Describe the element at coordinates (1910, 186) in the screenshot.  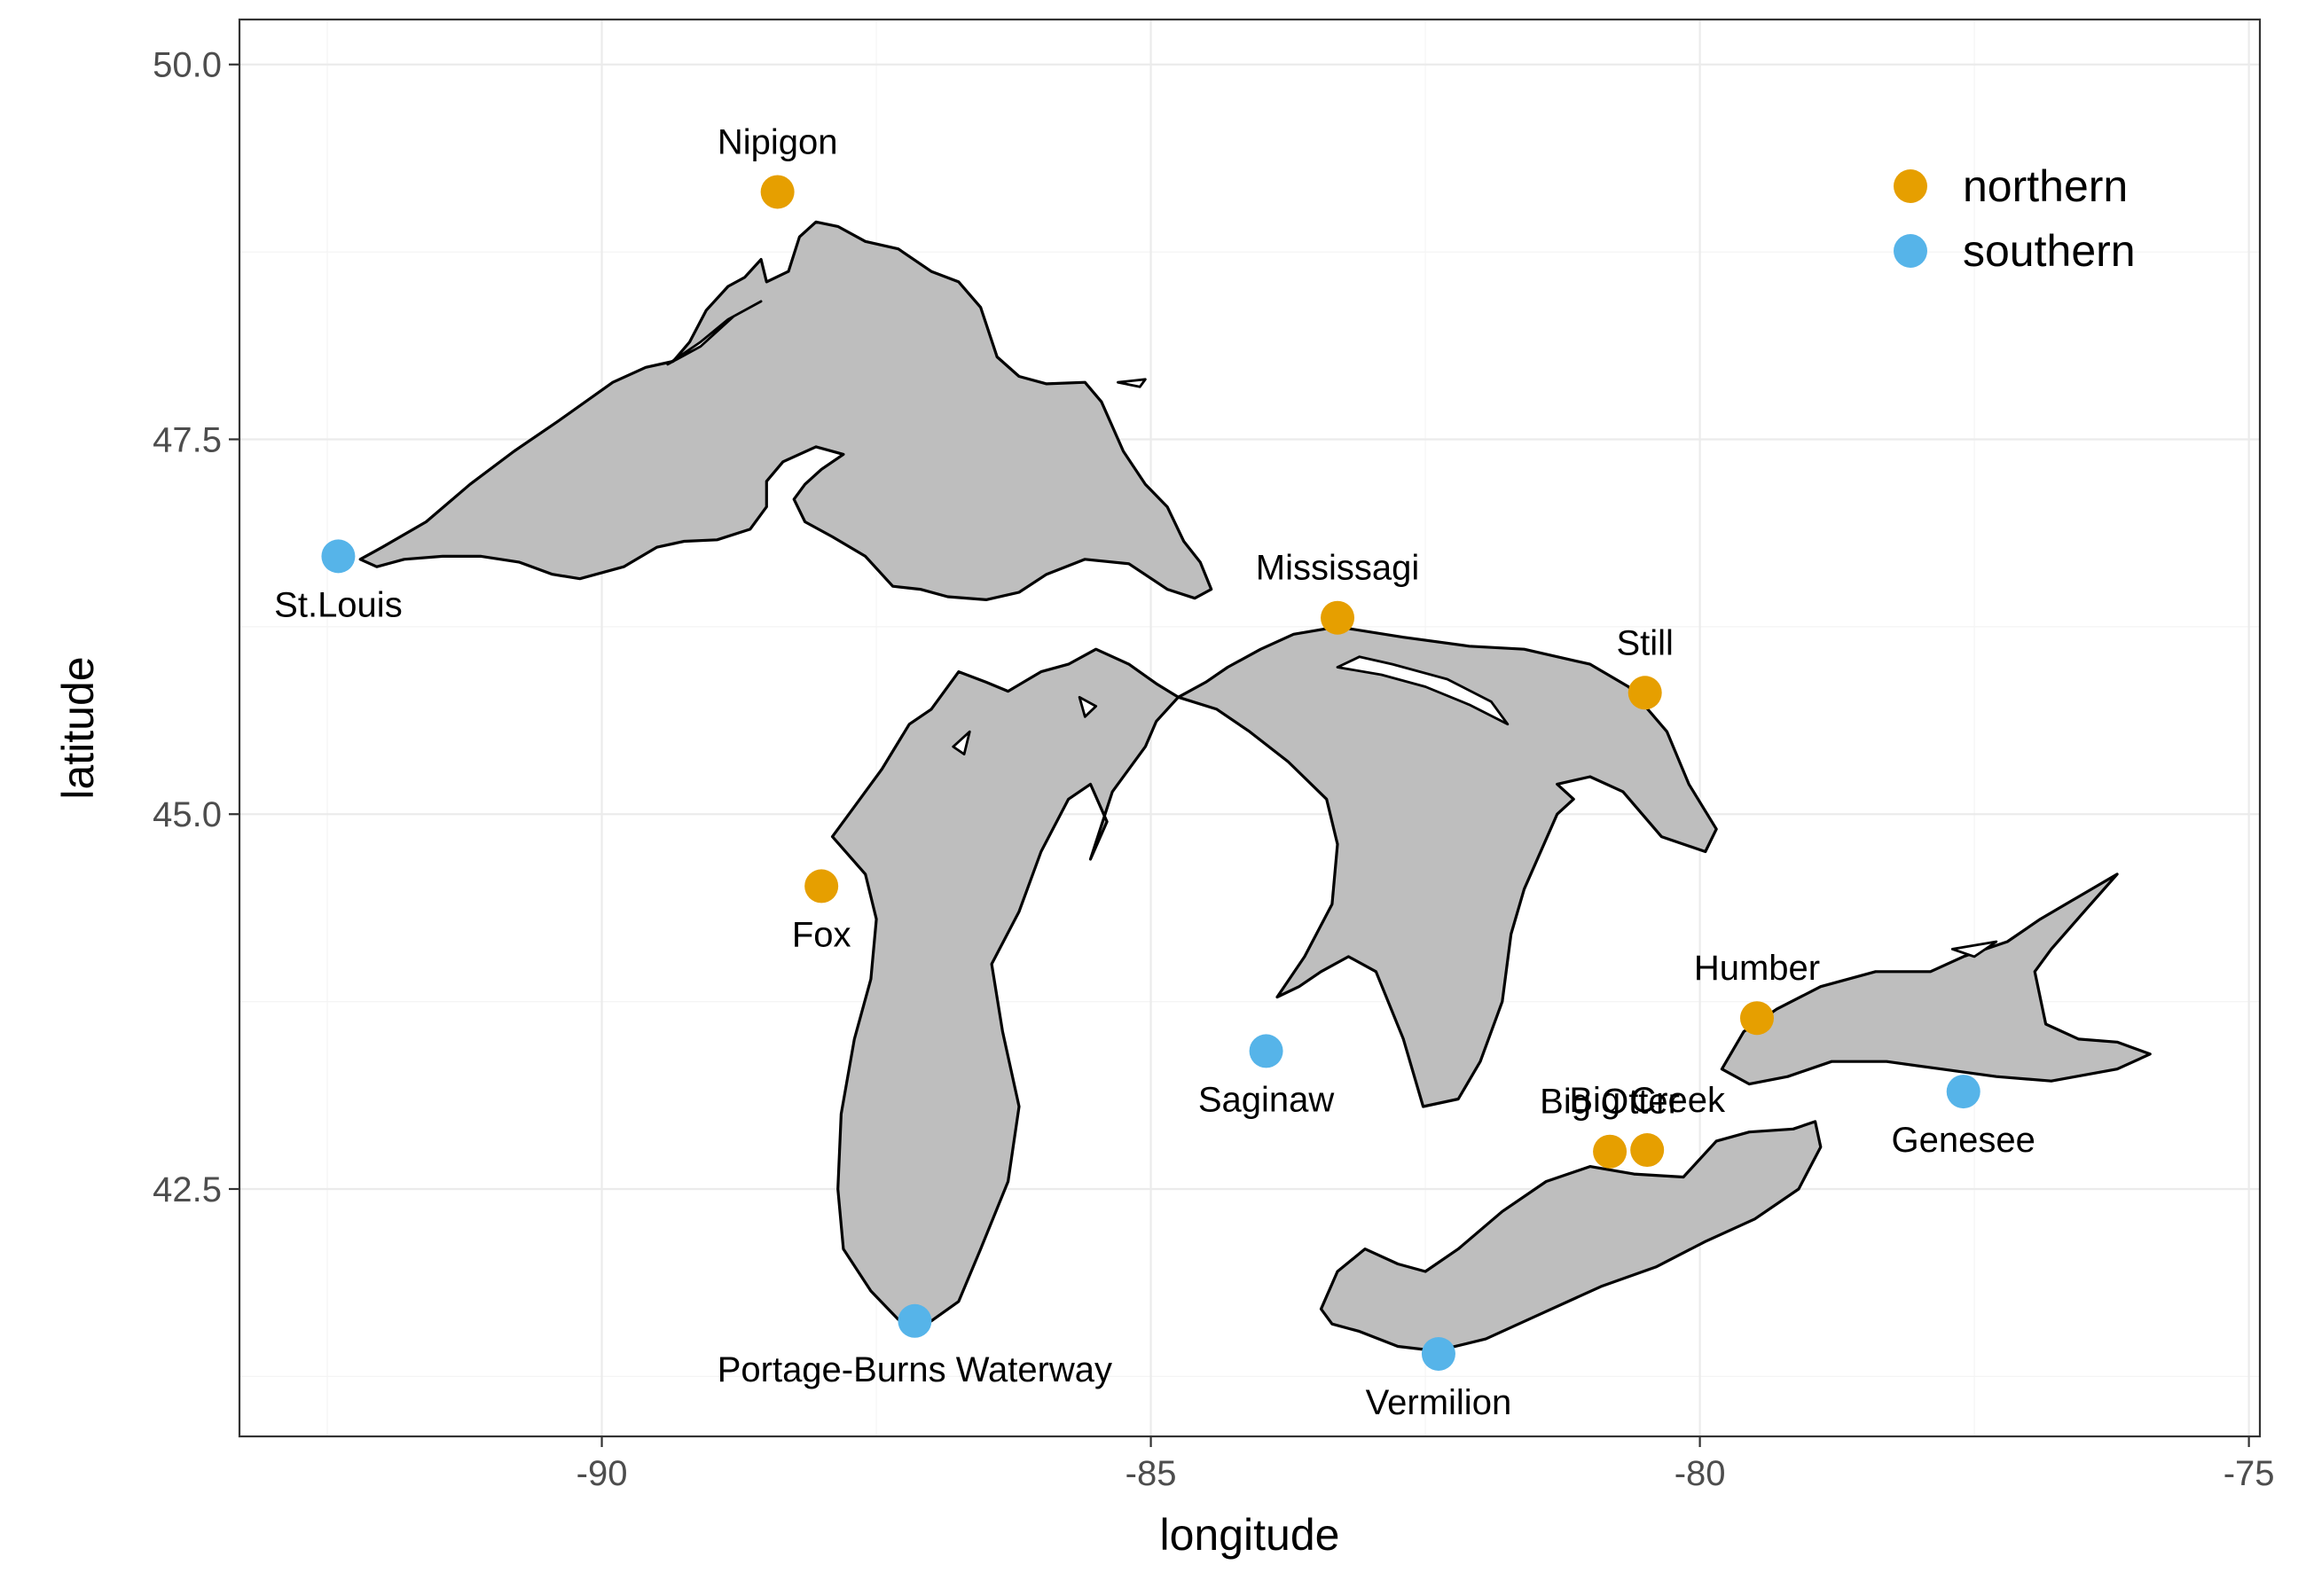
I see `legend-key-northern` at that location.